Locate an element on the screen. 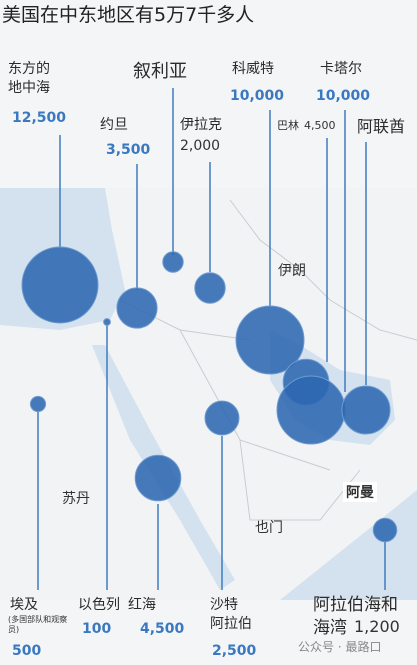 Image resolution: width=417 pixels, height=665 pixels. region-label: 苏丹 is located at coordinates (76, 499).